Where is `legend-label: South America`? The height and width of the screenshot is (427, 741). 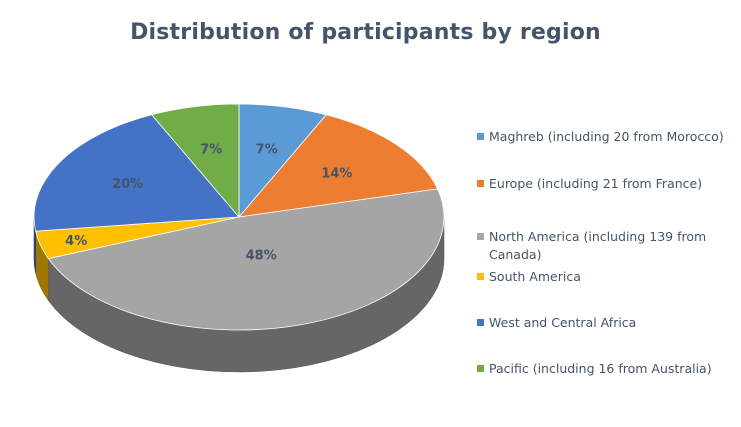 legend-label: South America is located at coordinates (535, 276).